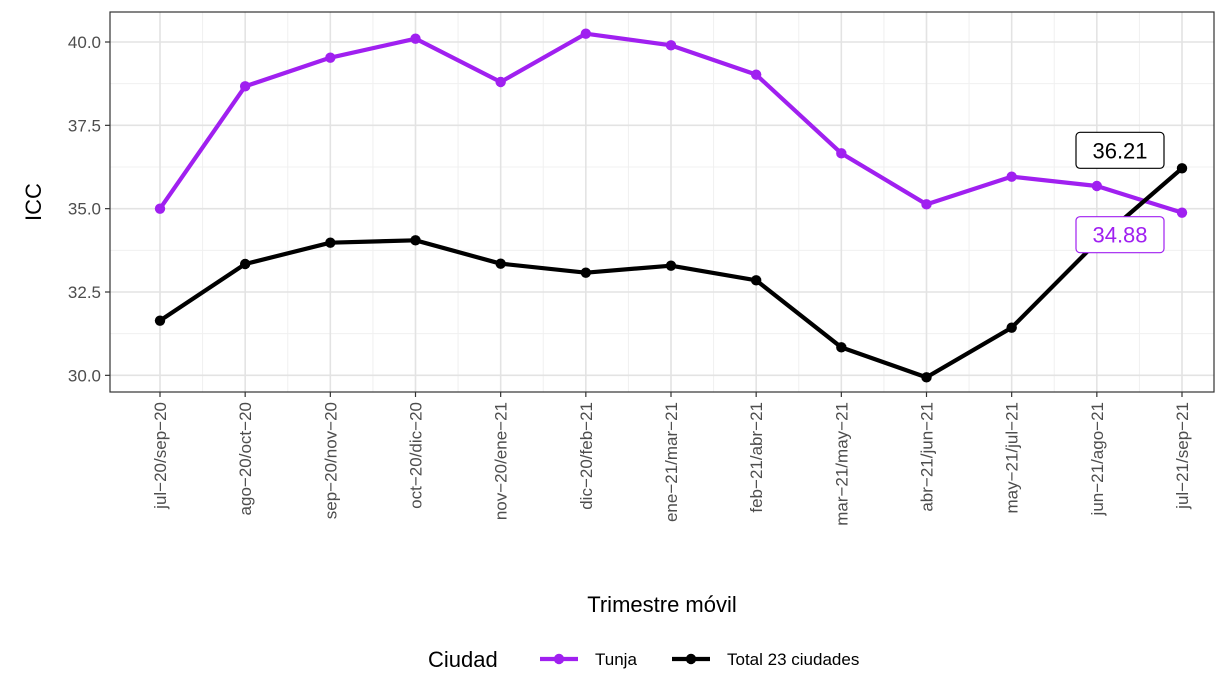 The image size is (1218, 698). Describe the element at coordinates (586, 456) in the screenshot. I see `x-tick-label: dic−20/feb−21` at that location.